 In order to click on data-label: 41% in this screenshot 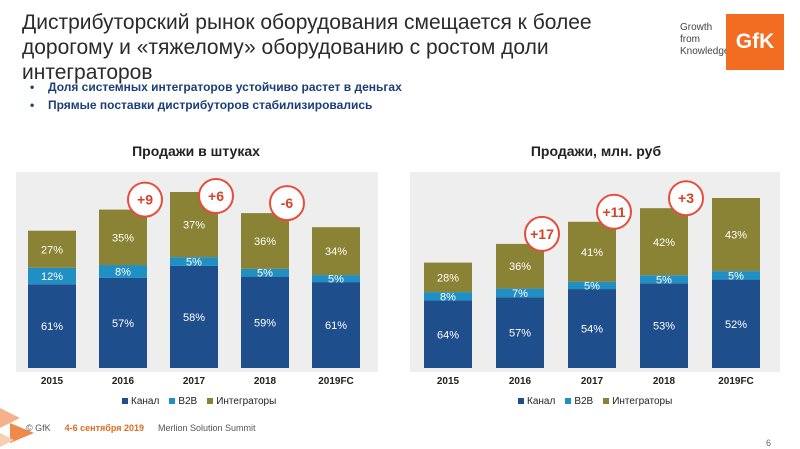, I will do `click(592, 253)`.